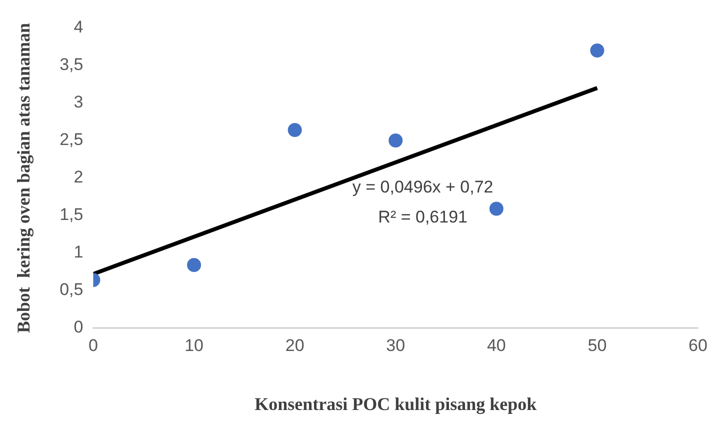 This screenshot has height=425, width=726. I want to click on y-tick-label: 2, so click(79, 177).